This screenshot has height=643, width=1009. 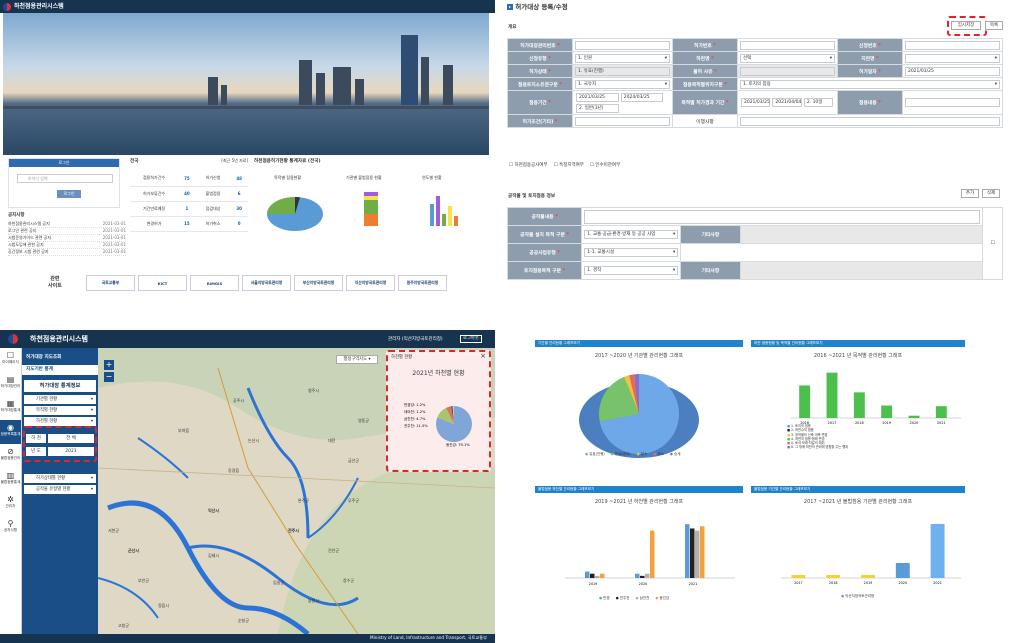 What do you see at coordinates (114, 244) in the screenshot?
I see `notice-date: 2021-03-01` at bounding box center [114, 244].